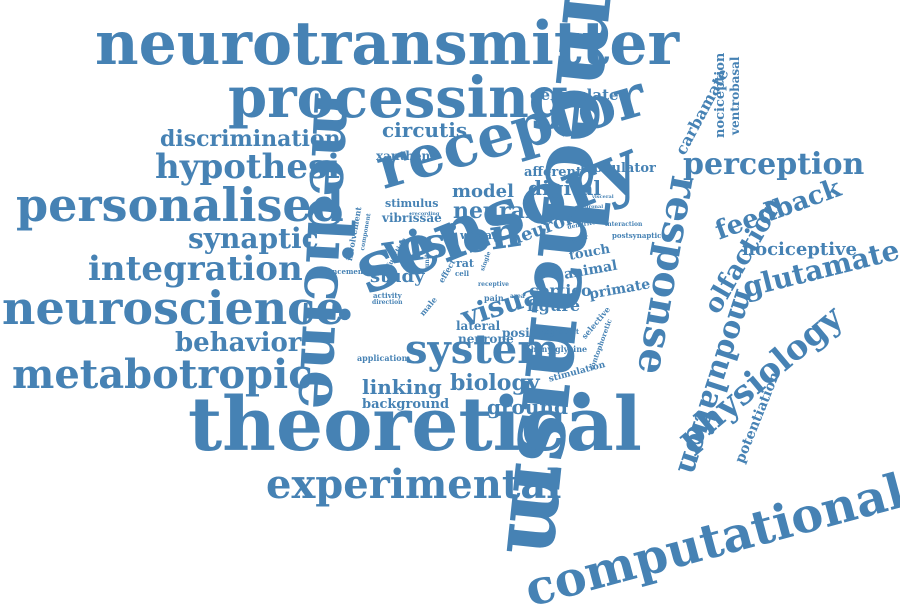 This screenshot has width=900, height=610. What do you see at coordinates (387, 295) in the screenshot?
I see `word-activity: activity` at bounding box center [387, 295].